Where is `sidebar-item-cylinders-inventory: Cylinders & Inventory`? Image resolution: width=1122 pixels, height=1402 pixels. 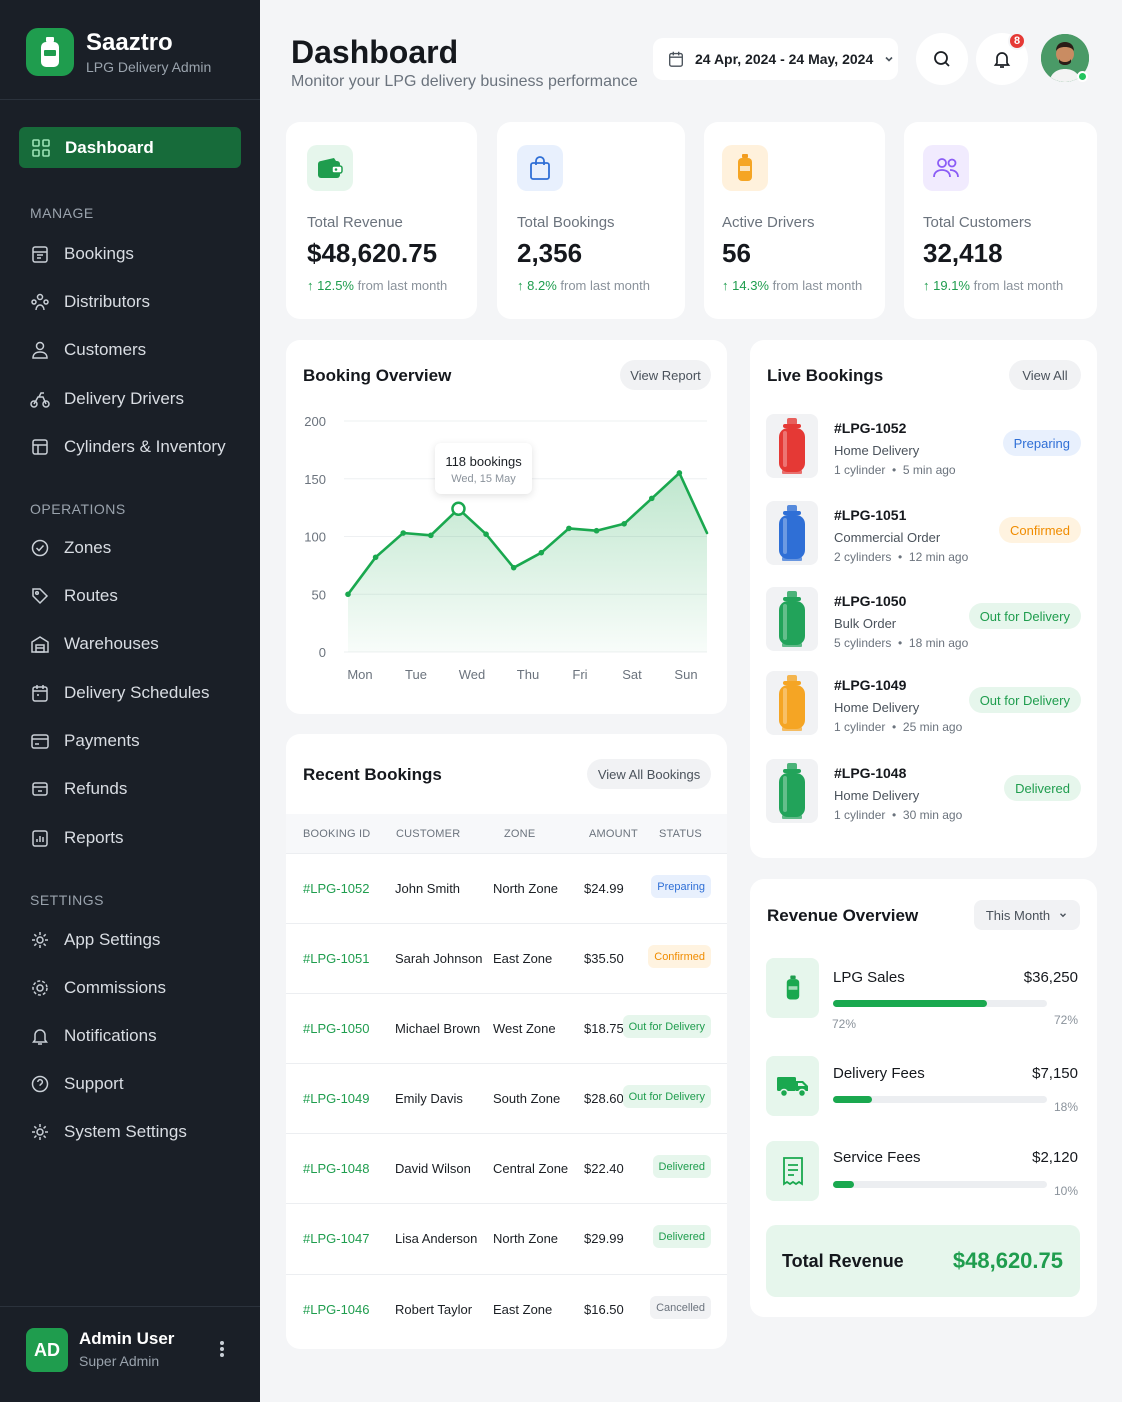 sidebar-item-cylinders-inventory: Cylinders & Inventory is located at coordinates (128, 447).